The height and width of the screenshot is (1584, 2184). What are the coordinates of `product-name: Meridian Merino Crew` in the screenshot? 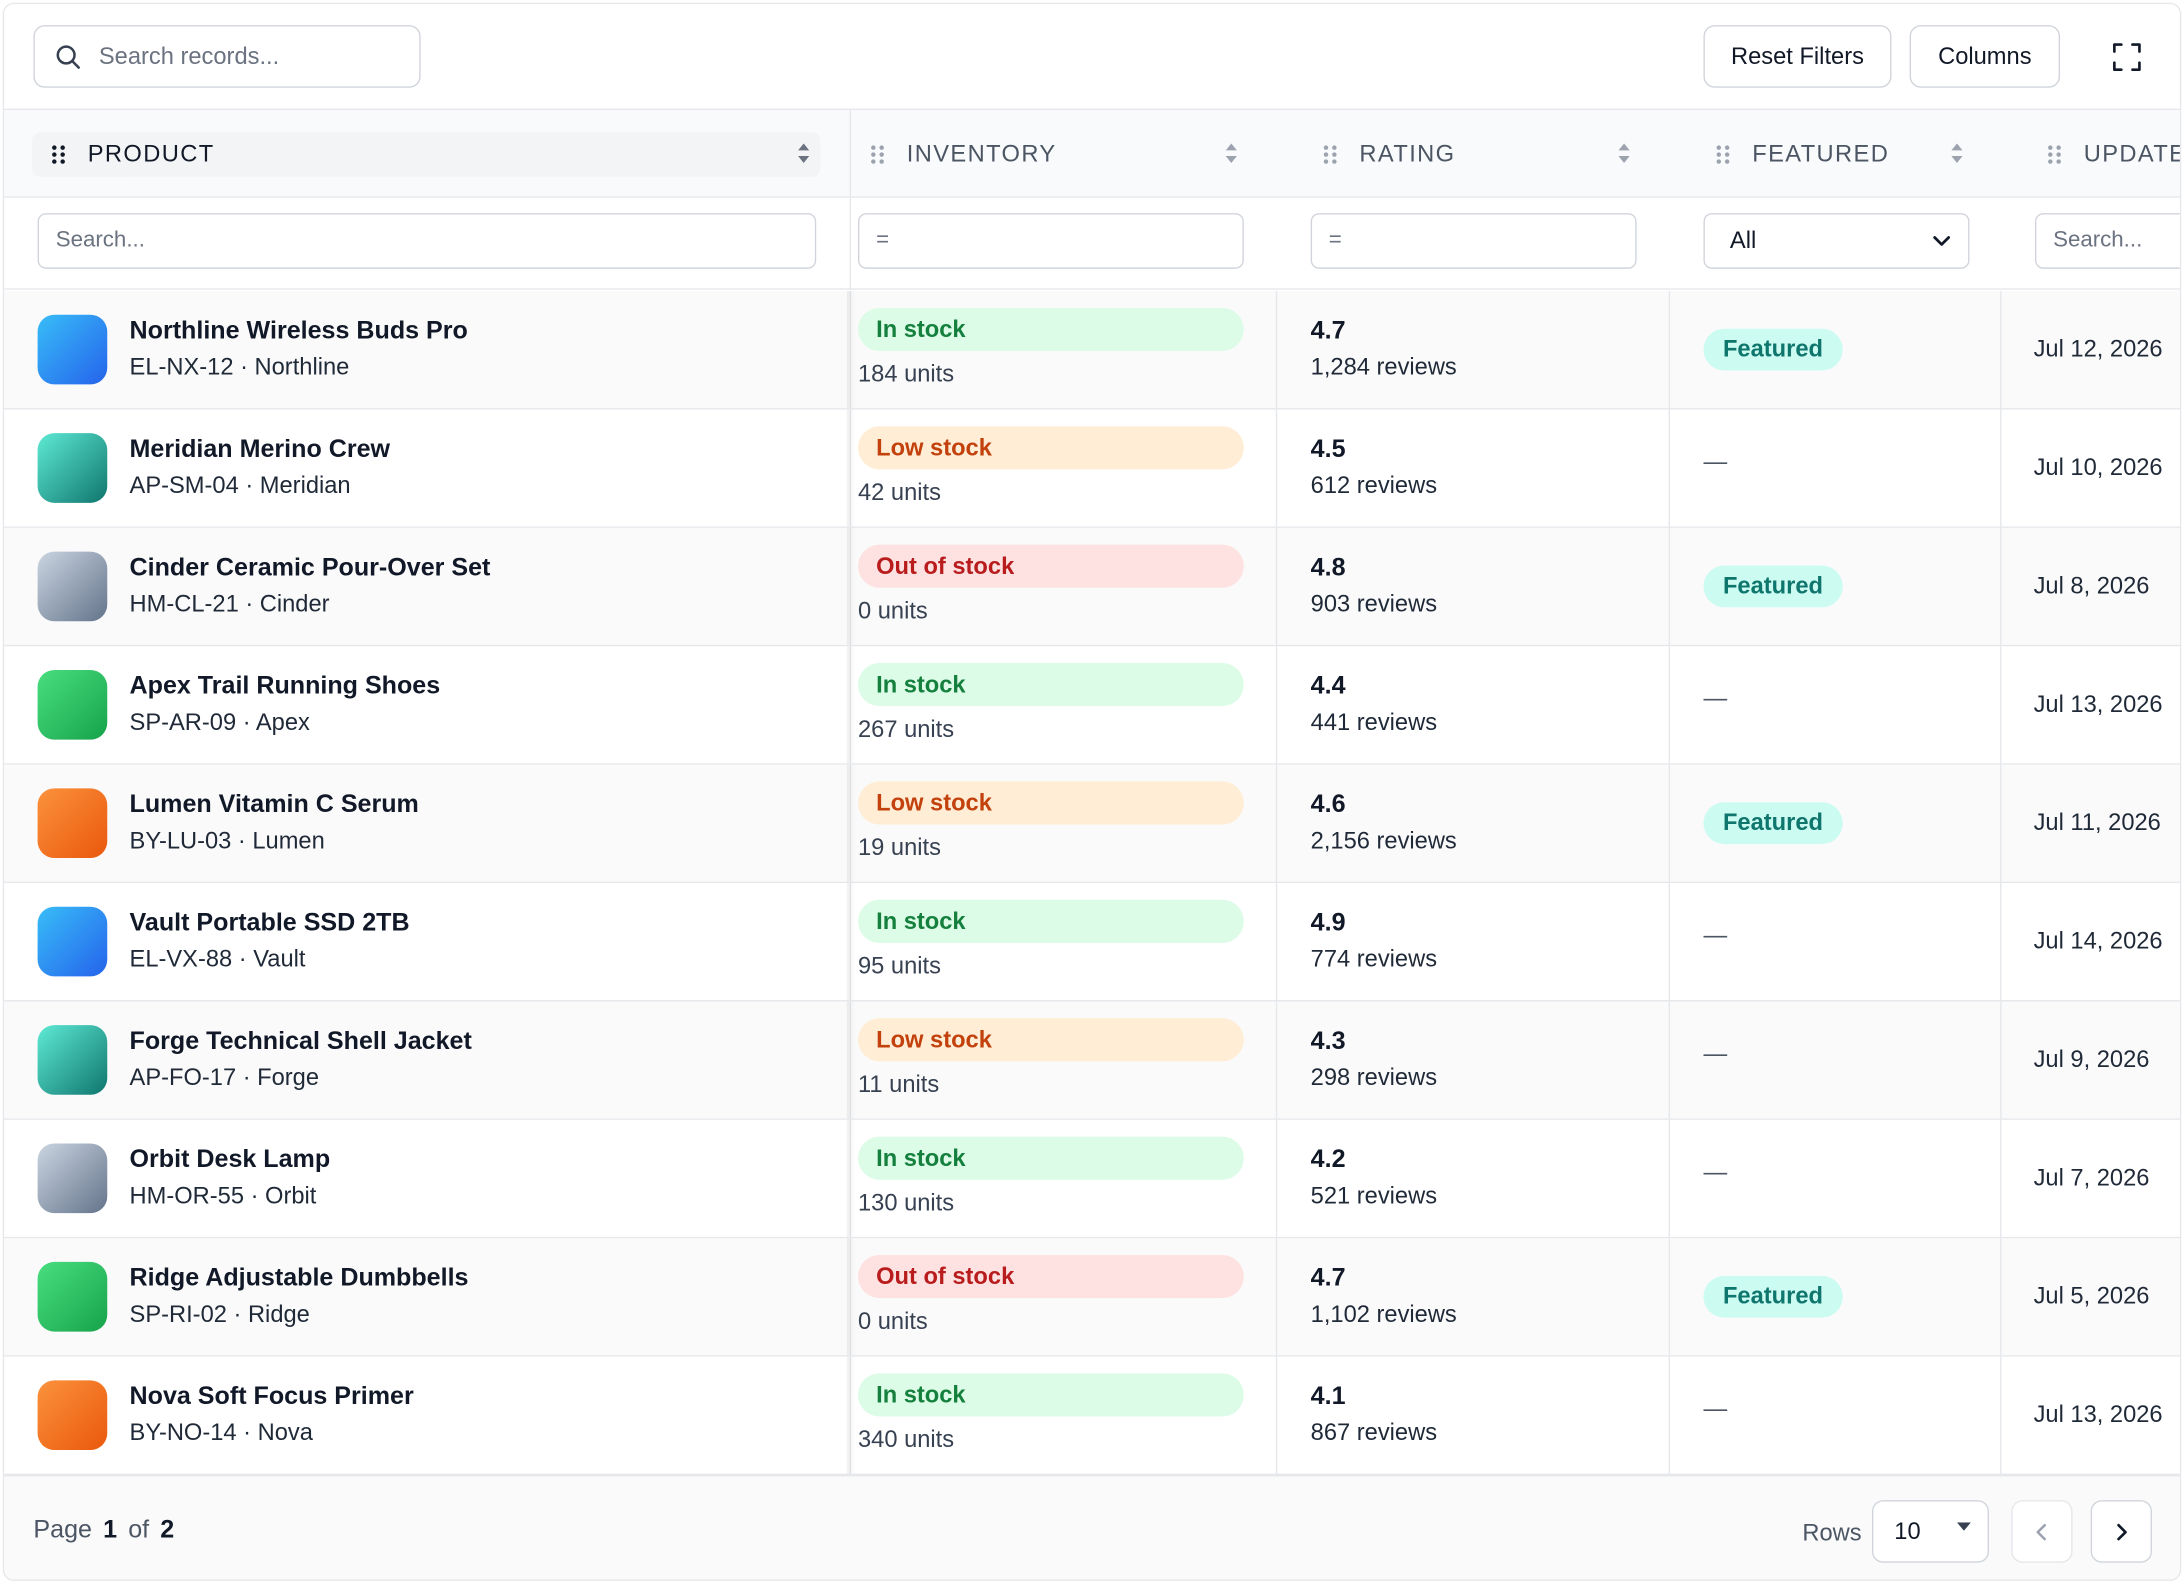 It's located at (260, 448).